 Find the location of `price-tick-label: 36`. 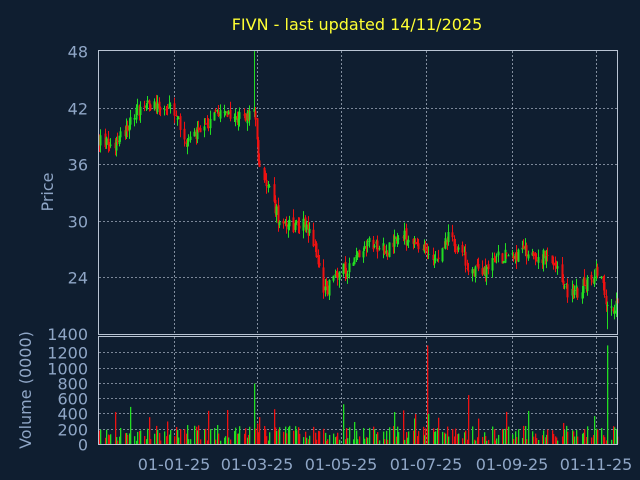

price-tick-label: 36 is located at coordinates (78, 165).